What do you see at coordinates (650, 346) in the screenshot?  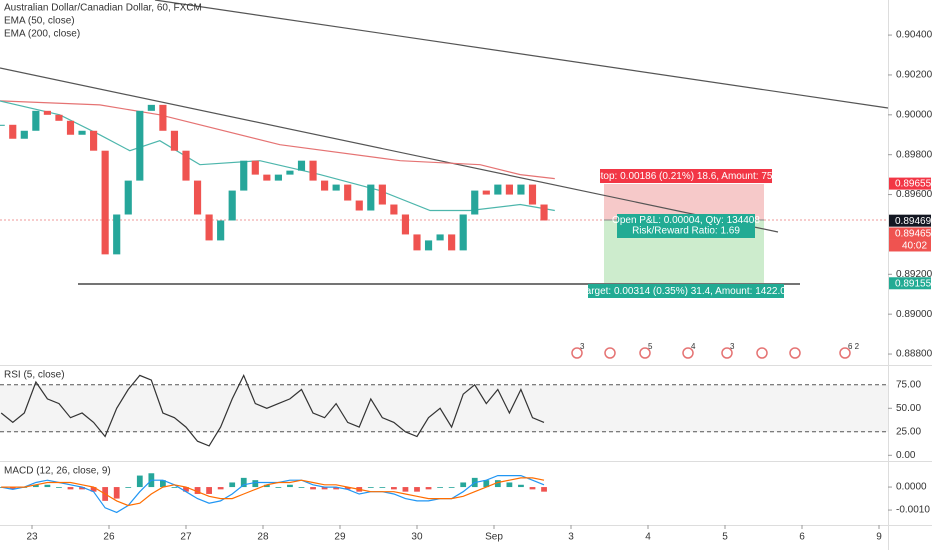 I see `event-count: 5` at bounding box center [650, 346].